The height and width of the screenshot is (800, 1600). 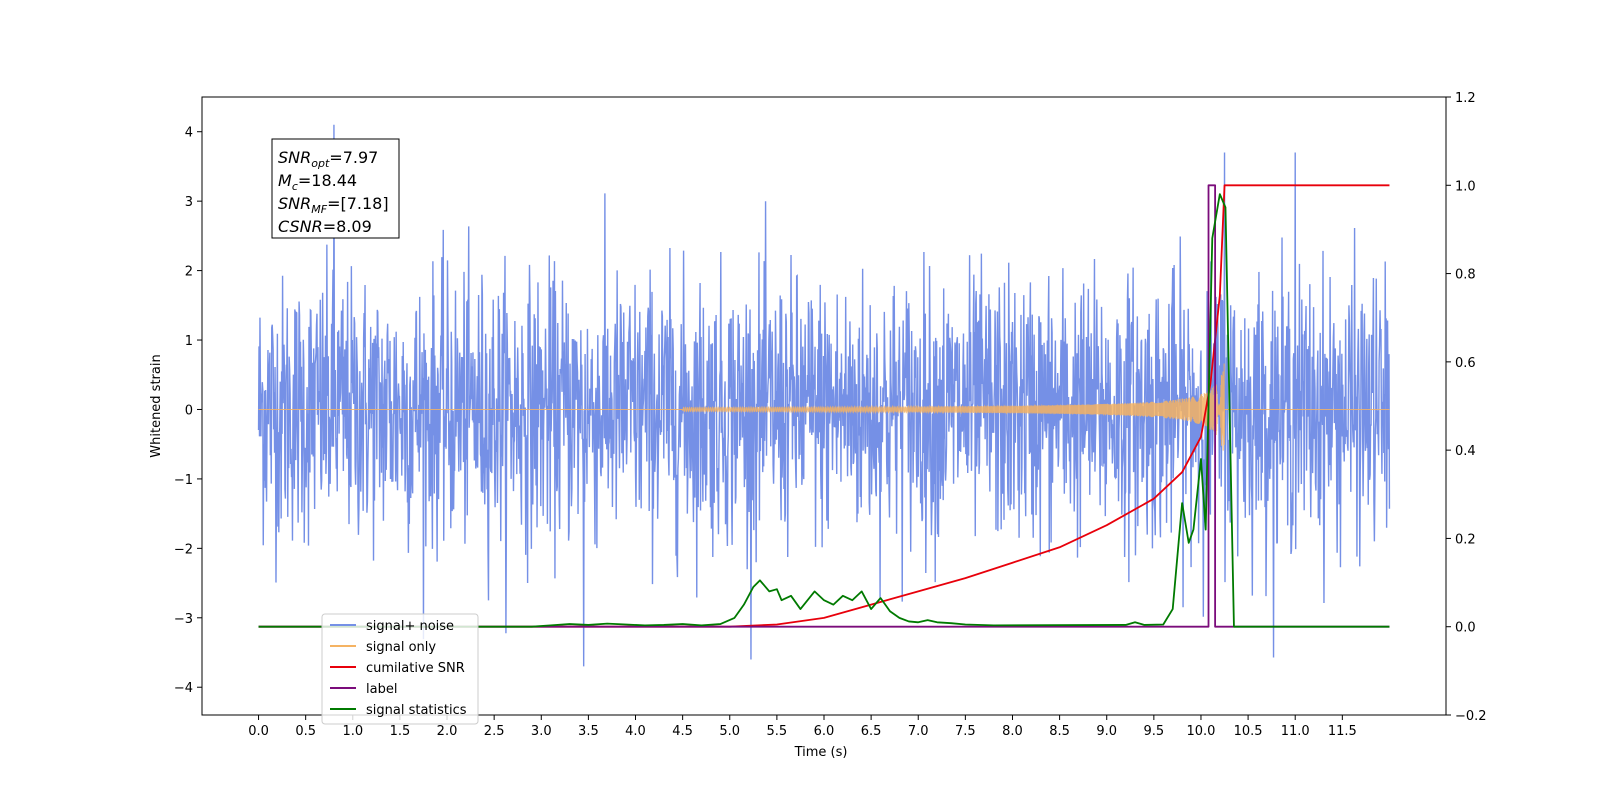 I want to click on x-tick-label: 9.5, so click(x=1154, y=731).